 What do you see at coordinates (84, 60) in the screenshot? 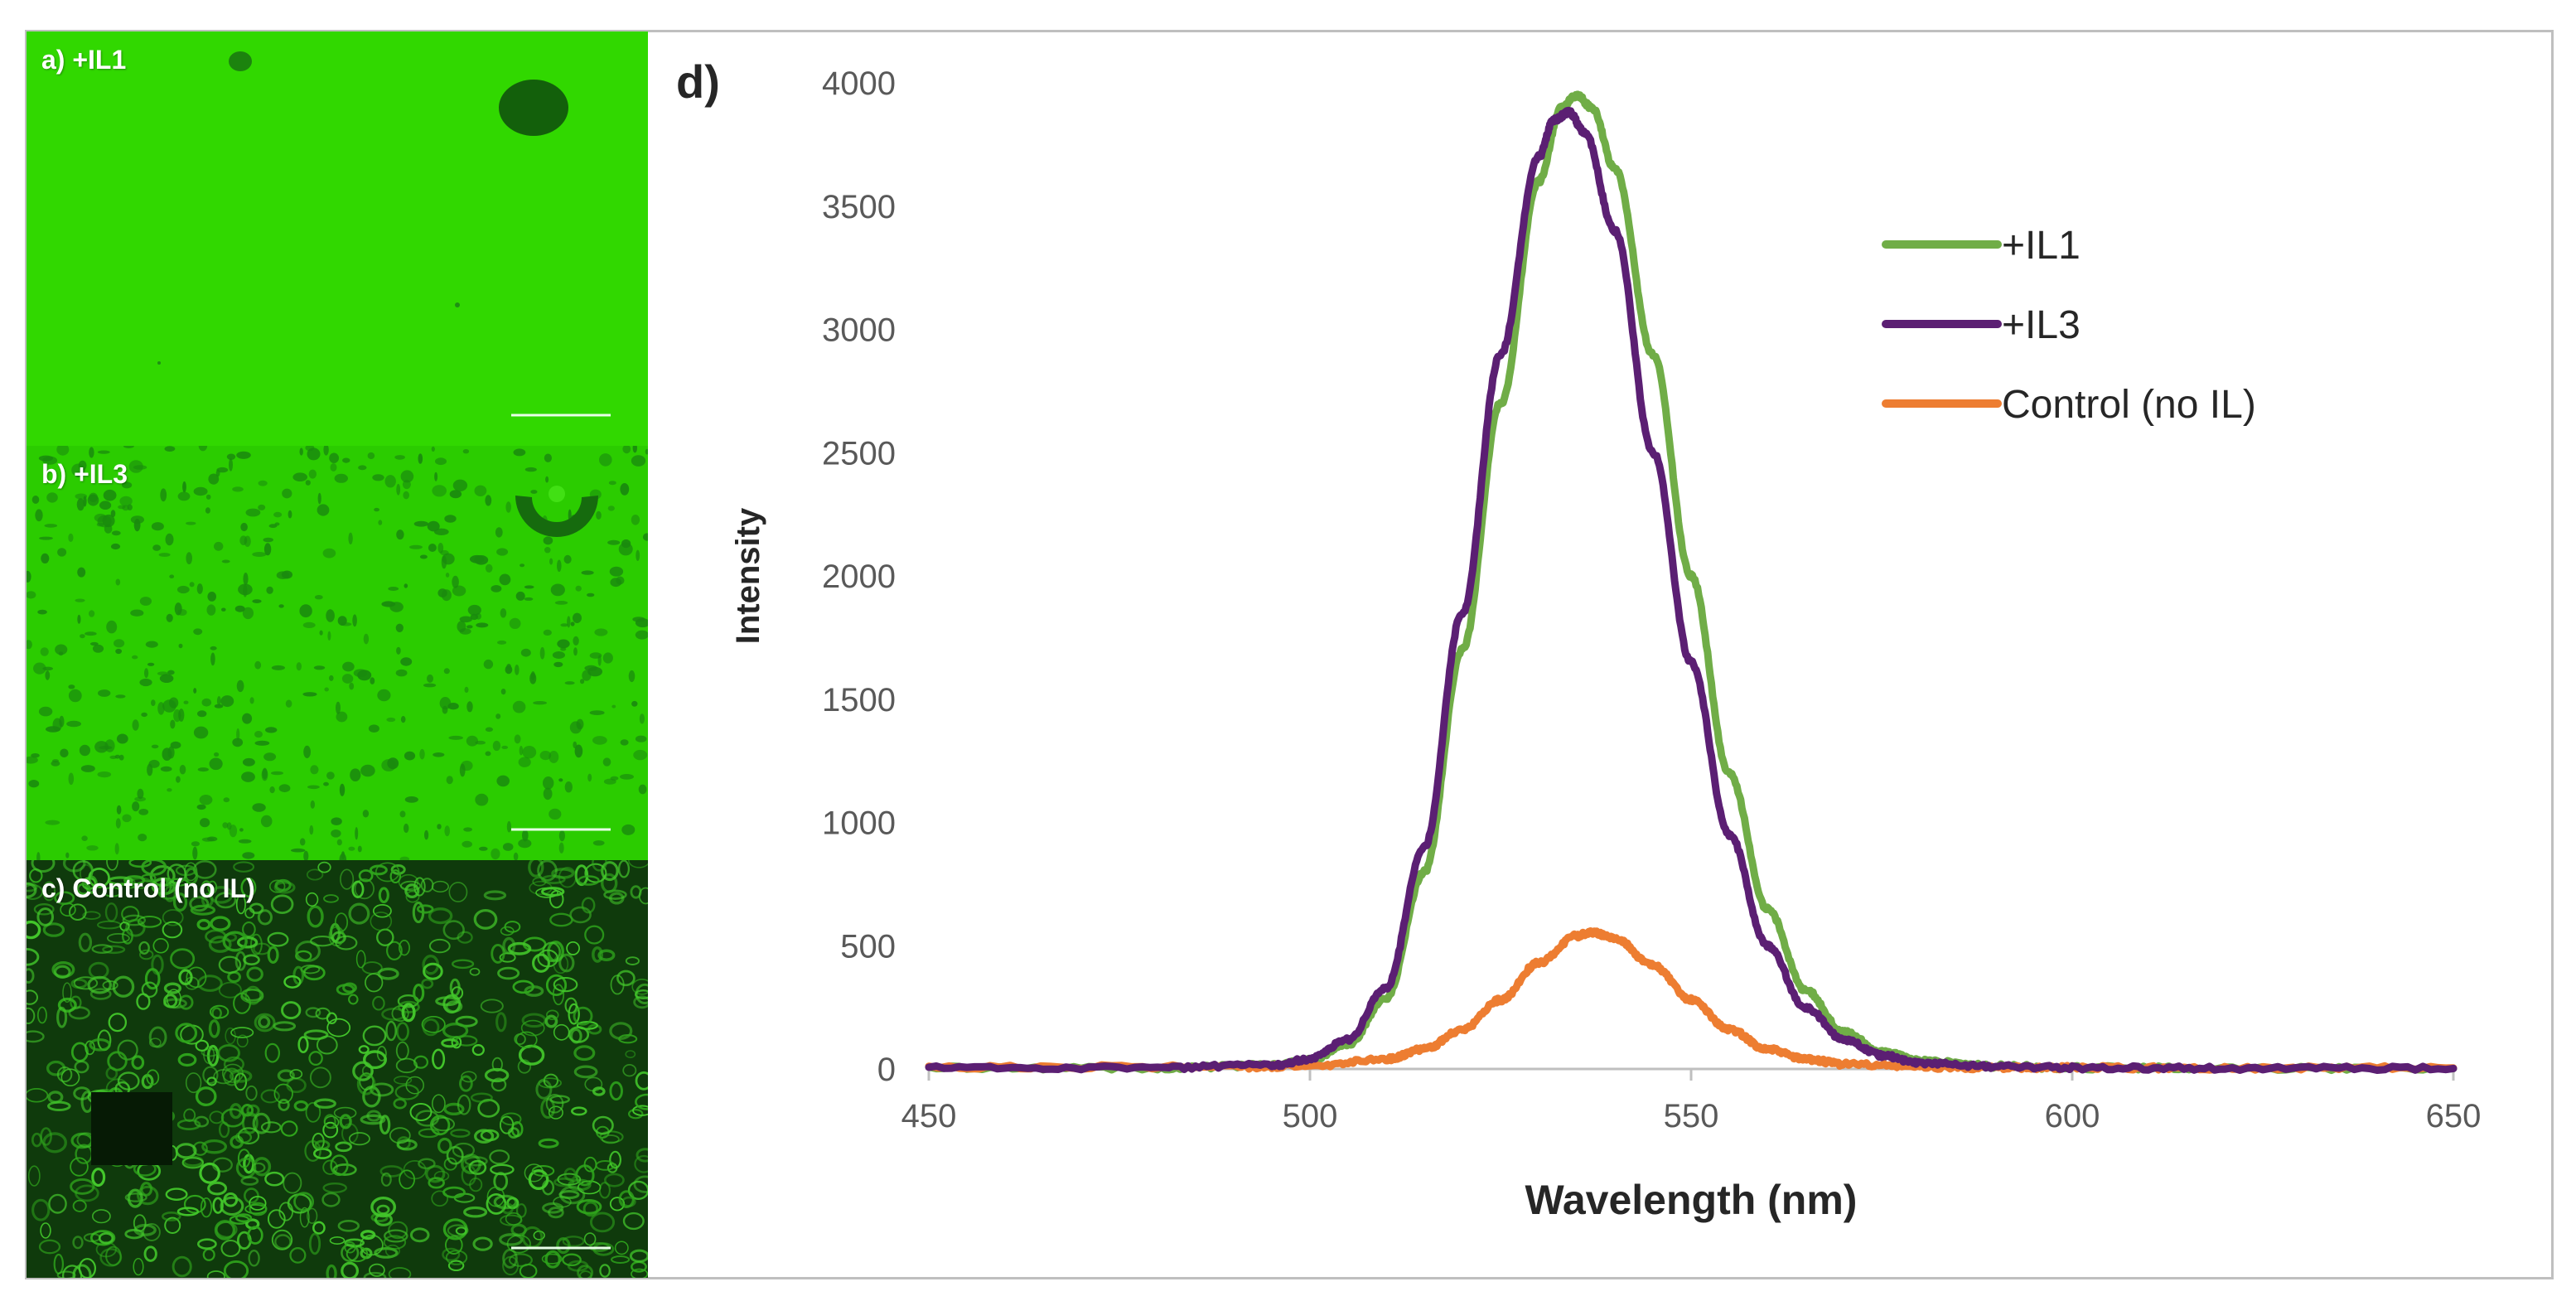
I see `micrograph-label-a: a) +IL1` at bounding box center [84, 60].